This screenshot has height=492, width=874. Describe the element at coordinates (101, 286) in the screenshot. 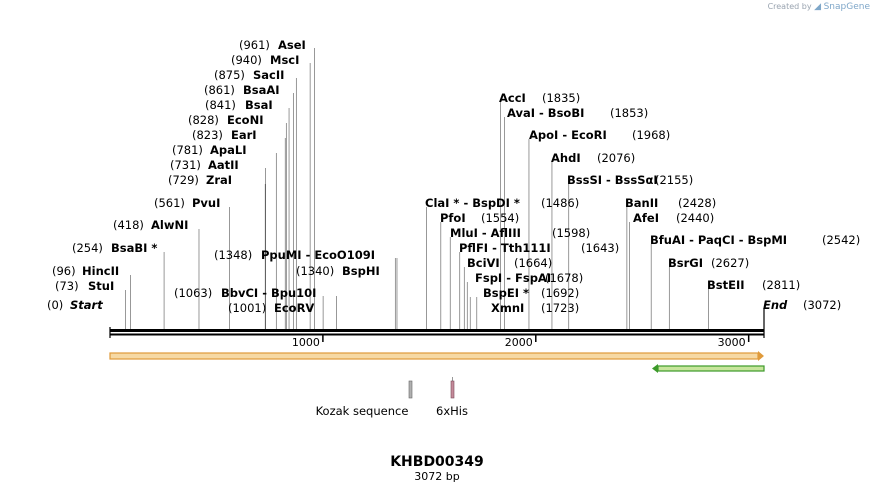

I see `cut-site-name-stui: StuI` at that location.